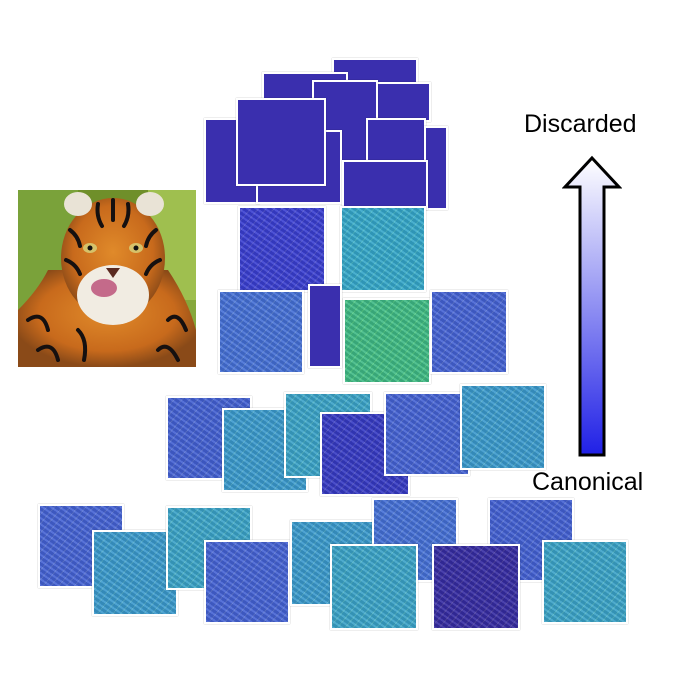 This screenshot has width=684, height=684. I want to click on up-arrow-icon, so click(592, 306).